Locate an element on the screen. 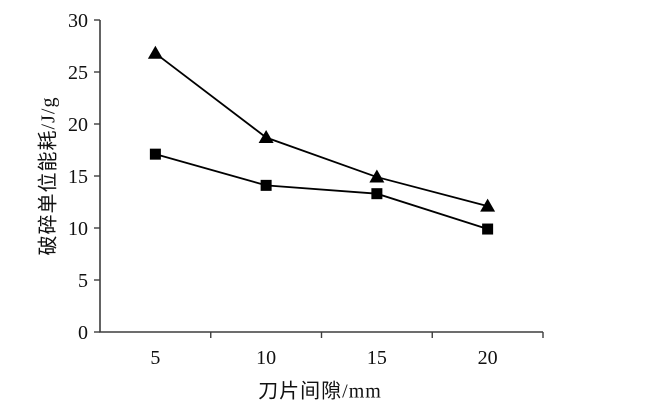  x-tick-label: 5 is located at coordinates (155, 358).